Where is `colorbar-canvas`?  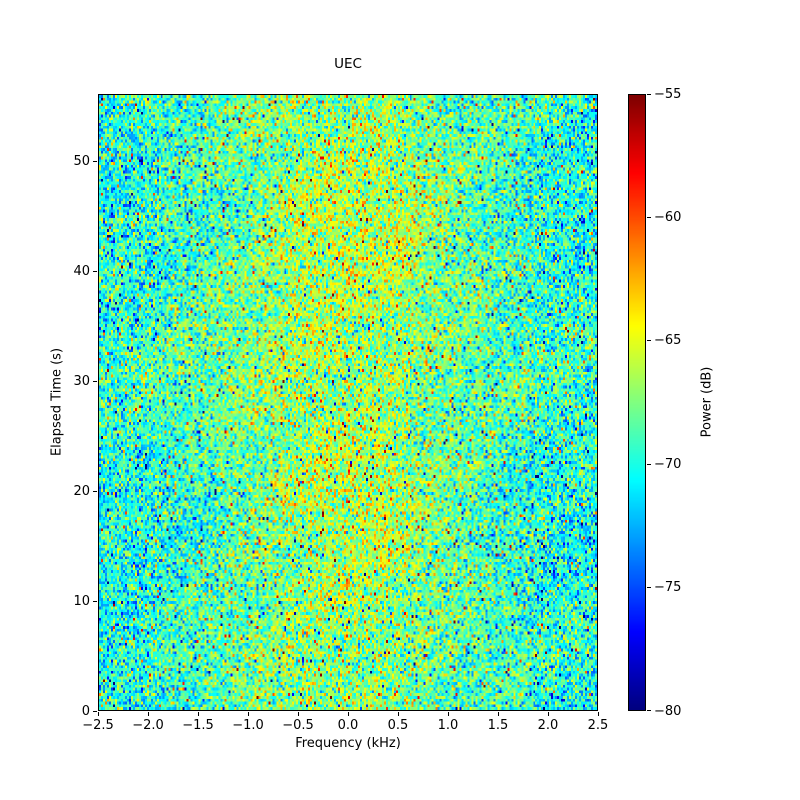 colorbar-canvas is located at coordinates (637, 402).